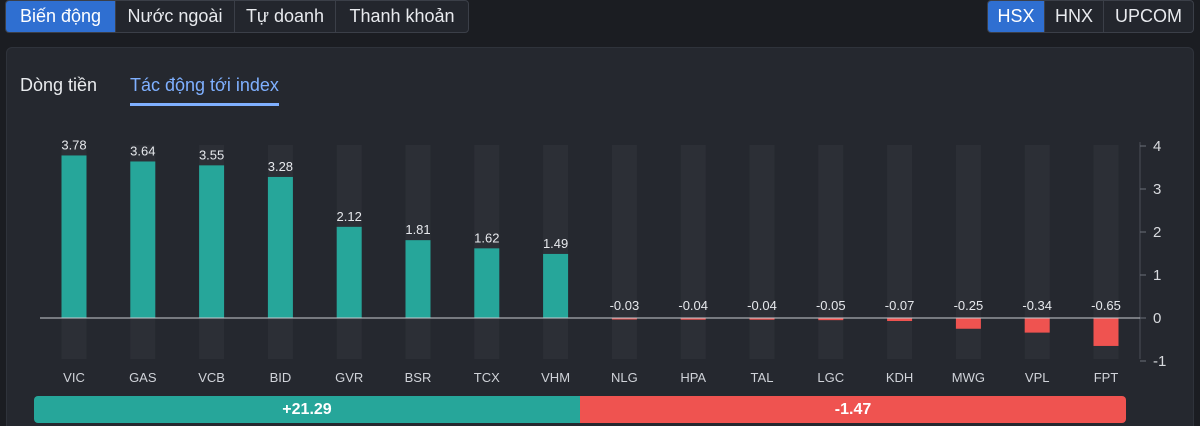 The image size is (1200, 426). Describe the element at coordinates (625, 305) in the screenshot. I see `data-label: -0.03` at that location.